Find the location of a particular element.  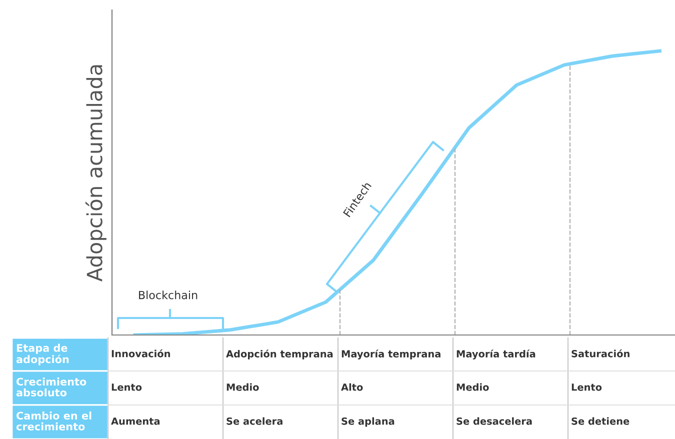

text: Mayoría tardía is located at coordinates (496, 355).